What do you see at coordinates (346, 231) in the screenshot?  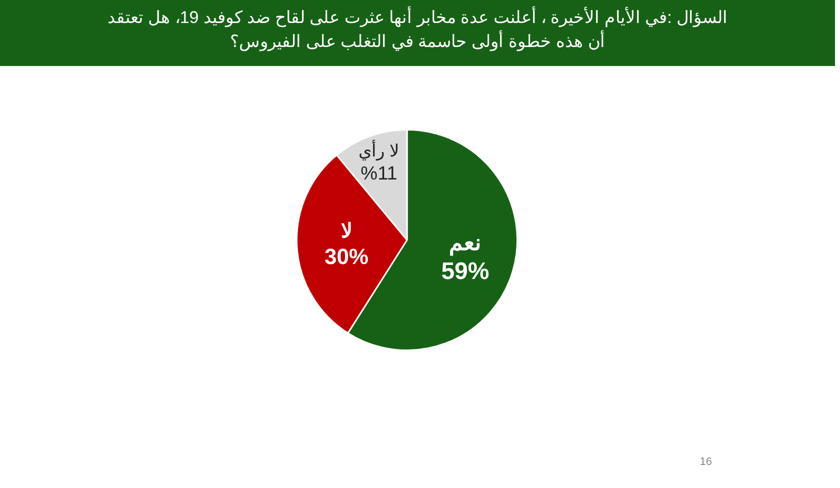 I see `slice-label: لا` at bounding box center [346, 231].